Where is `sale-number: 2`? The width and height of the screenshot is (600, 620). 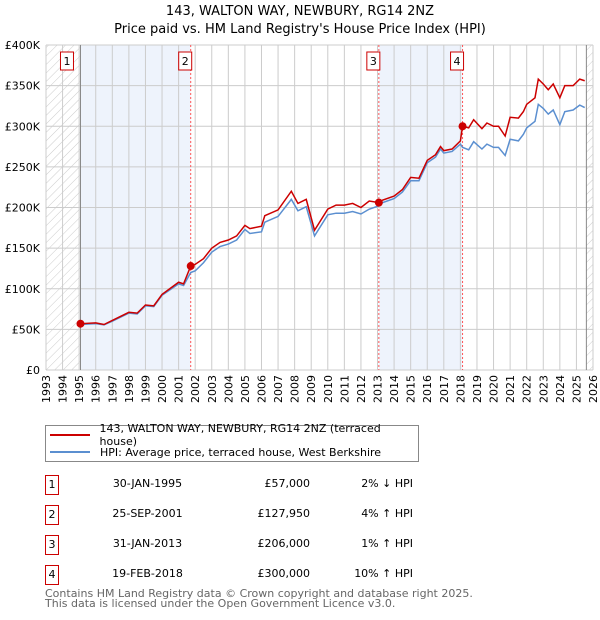 sale-number: 2 is located at coordinates (52, 515).